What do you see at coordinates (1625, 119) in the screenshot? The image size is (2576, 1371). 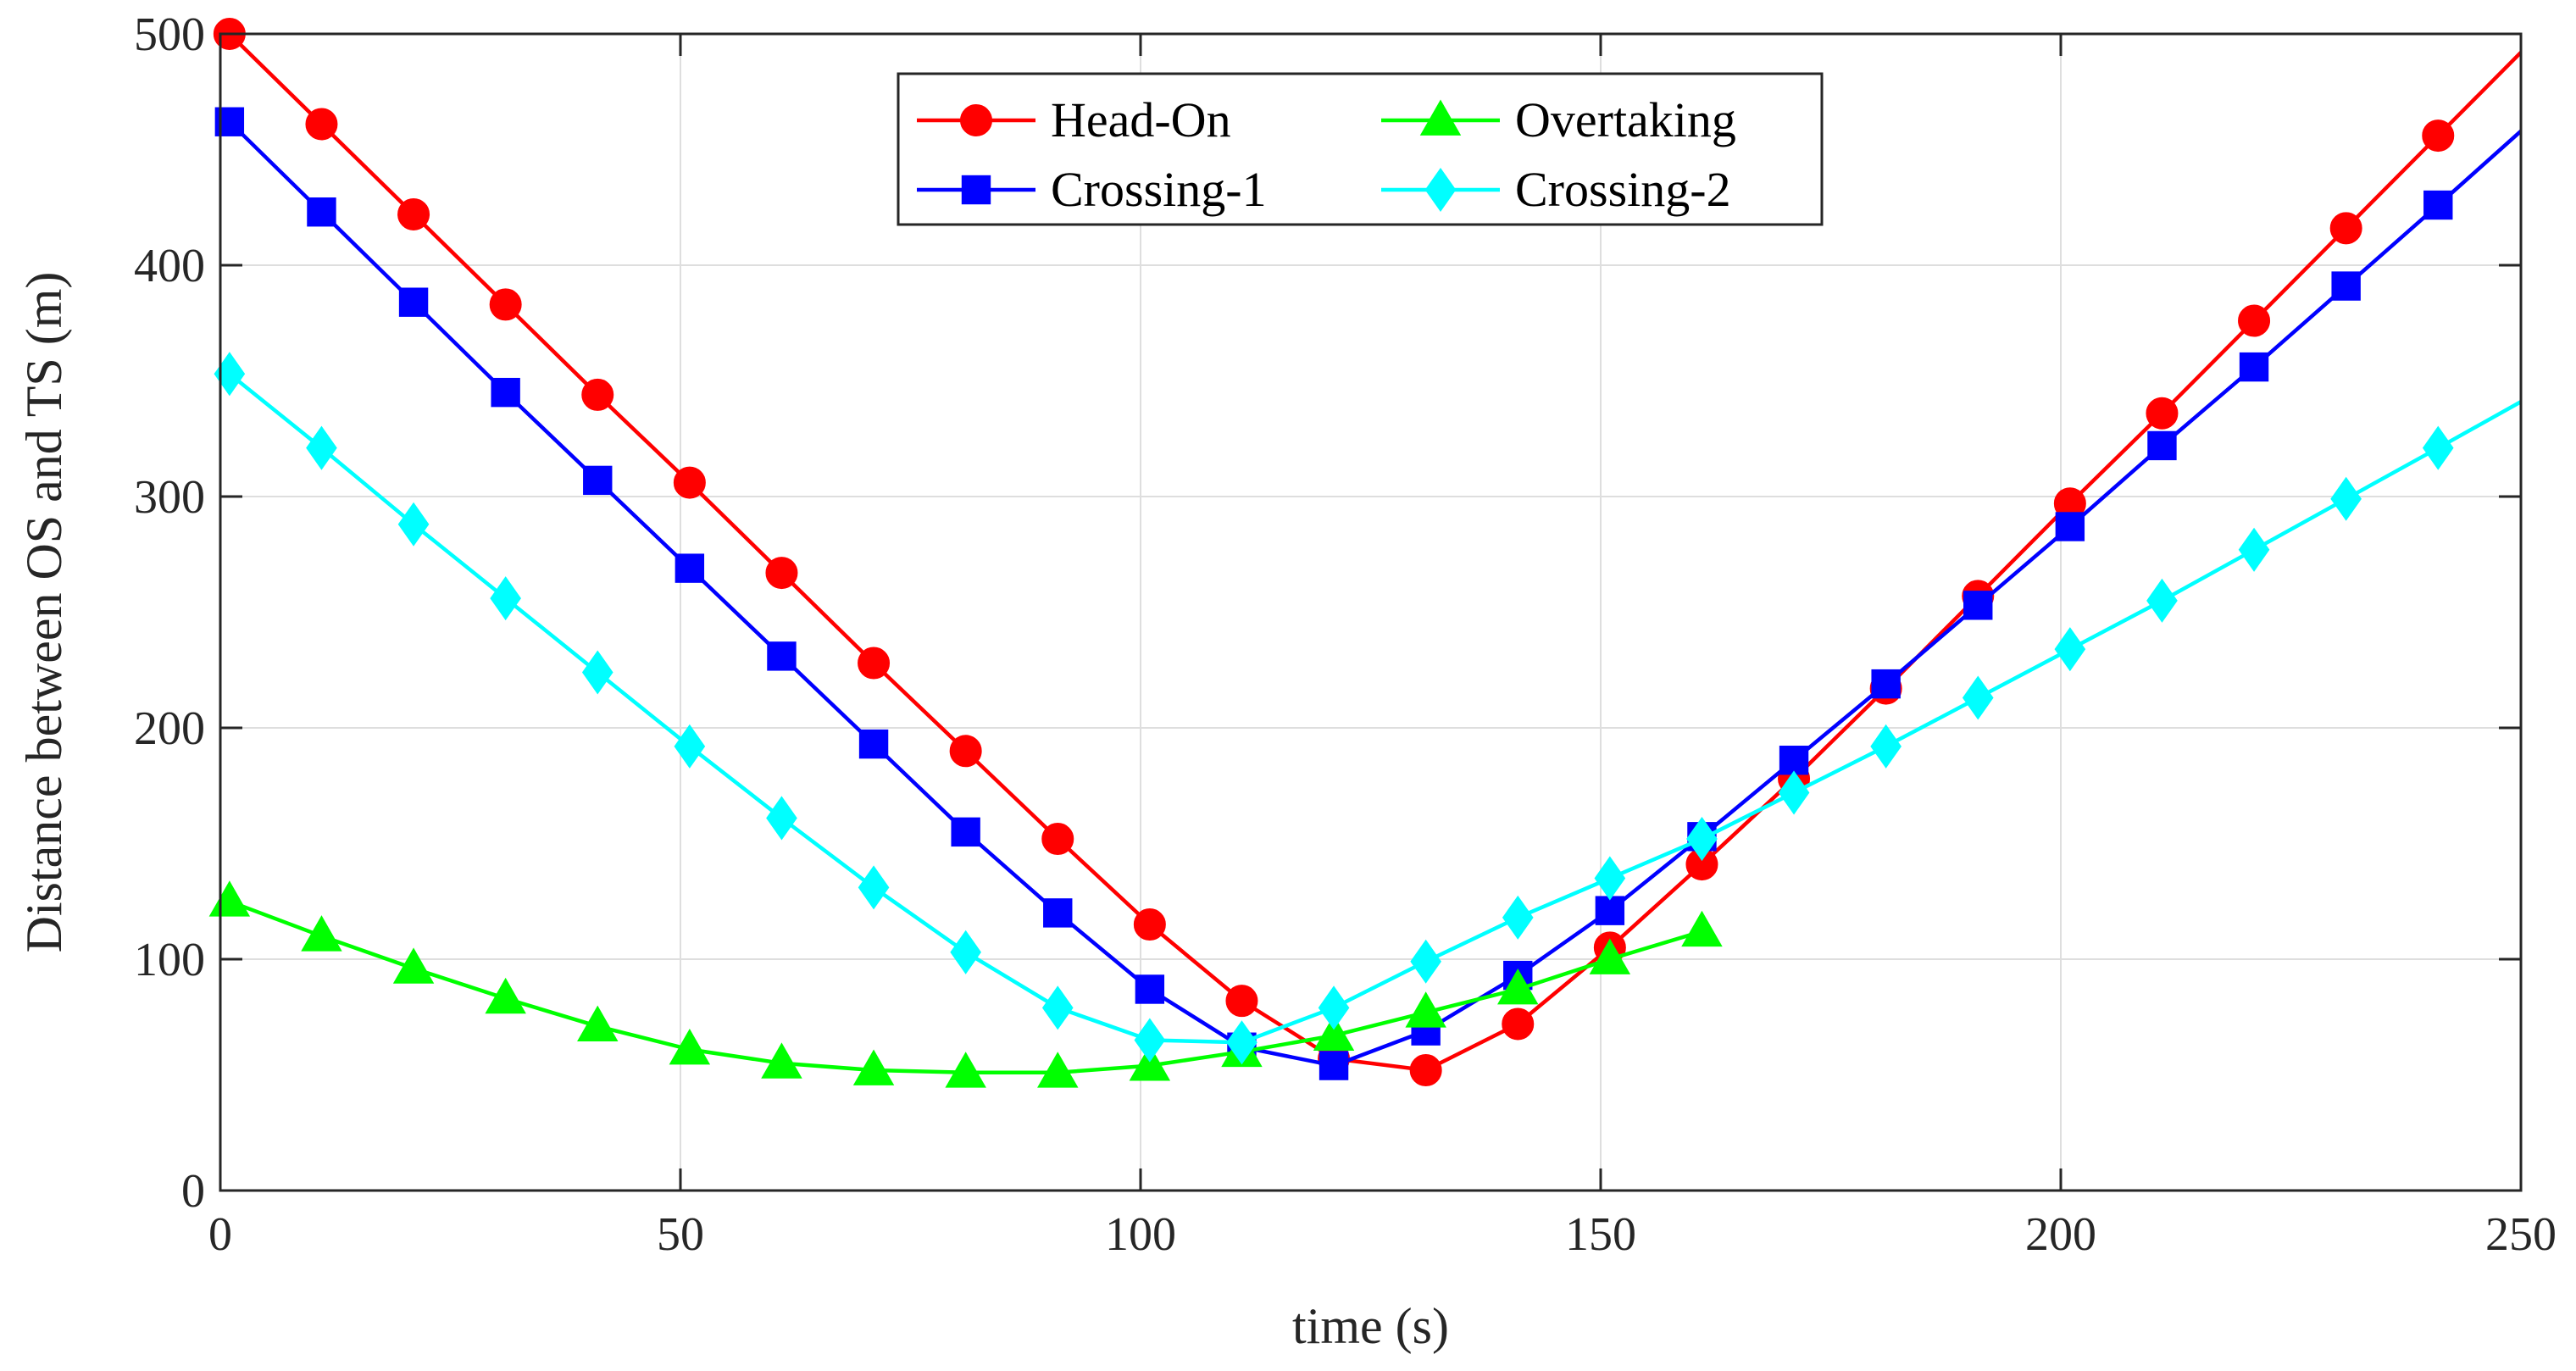 I see `legend-label: Overtaking` at bounding box center [1625, 119].